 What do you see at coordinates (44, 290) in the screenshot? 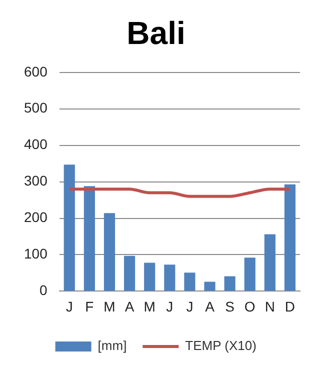
I see `y-tick-label: 0` at bounding box center [44, 290].